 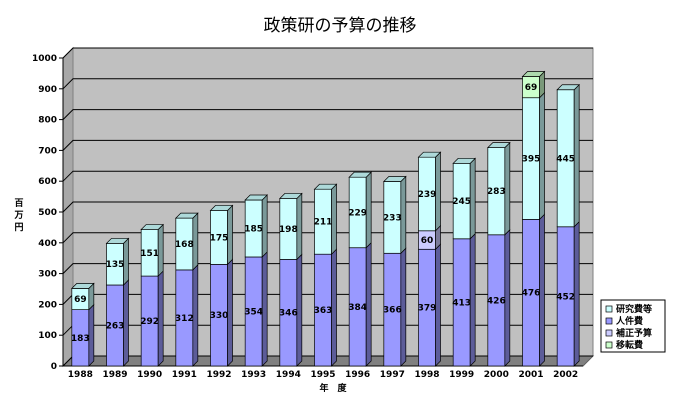 What do you see at coordinates (47, 244) in the screenshot?
I see `y-tick-label: 400` at bounding box center [47, 244].